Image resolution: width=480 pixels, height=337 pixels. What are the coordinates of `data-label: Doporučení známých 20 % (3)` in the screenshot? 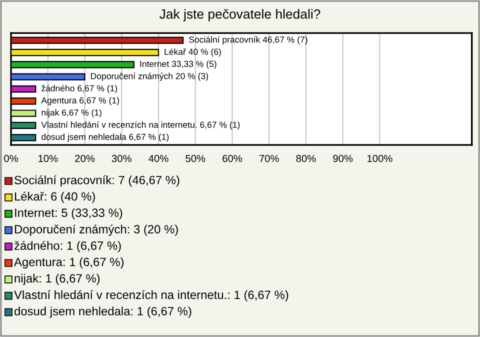 It's located at (149, 76).